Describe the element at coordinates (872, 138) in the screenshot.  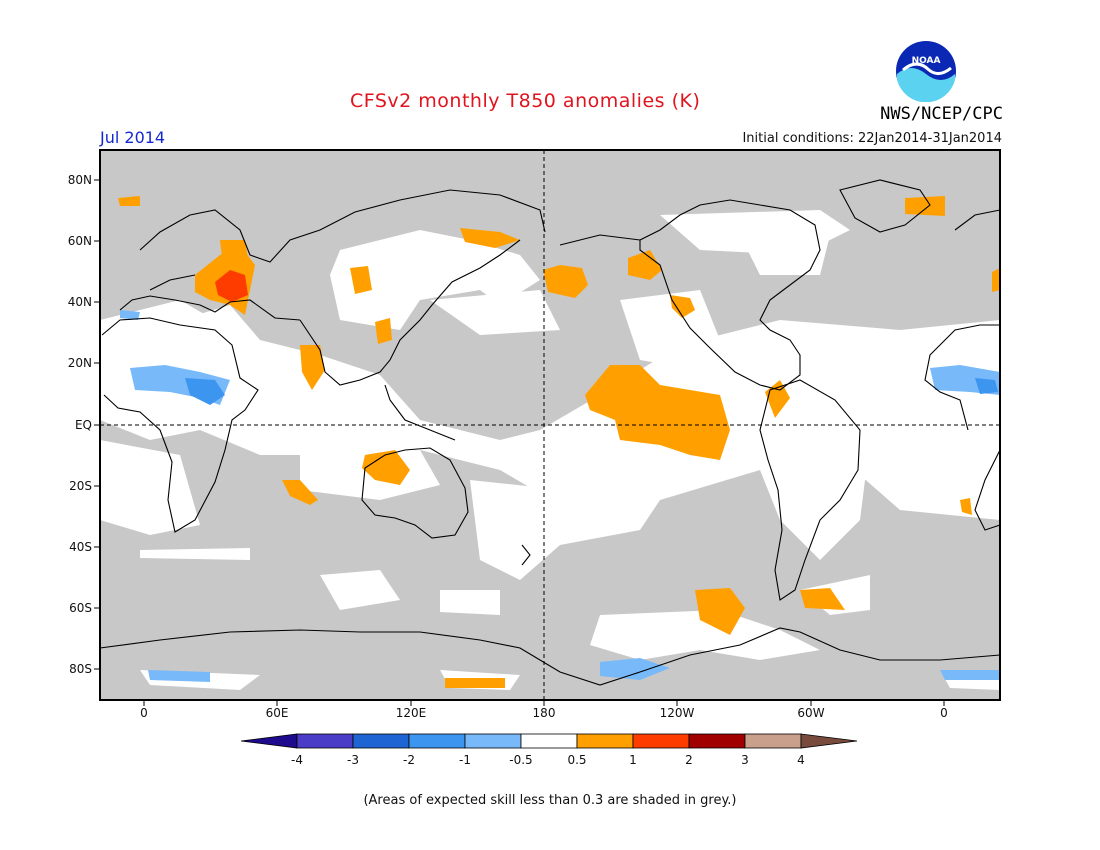
I see `initial-conditions-label: Initial conditions: 22Jan2014-31Jan2014` at that location.